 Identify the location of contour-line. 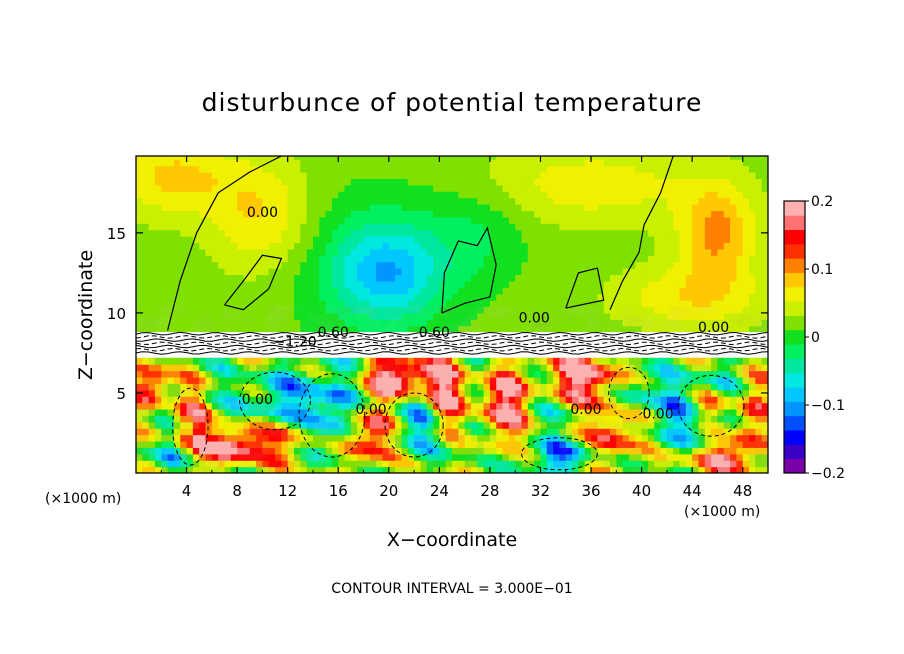
(452, 340).